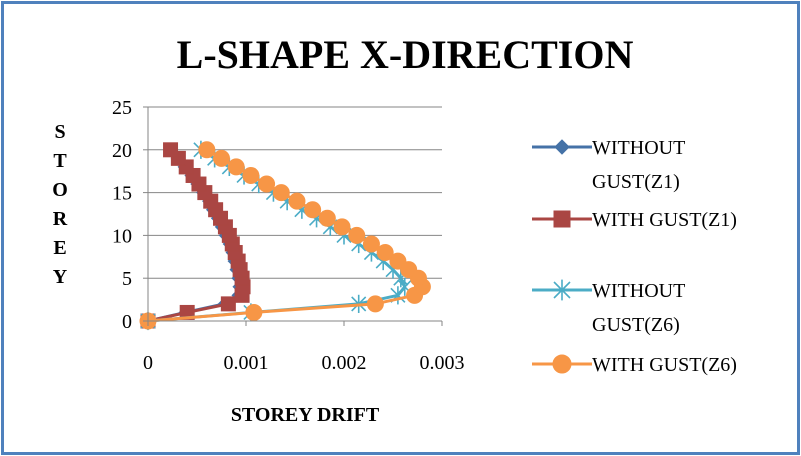 The height and width of the screenshot is (456, 801). What do you see at coordinates (122, 151) in the screenshot?
I see `y-tick-label: 20` at bounding box center [122, 151].